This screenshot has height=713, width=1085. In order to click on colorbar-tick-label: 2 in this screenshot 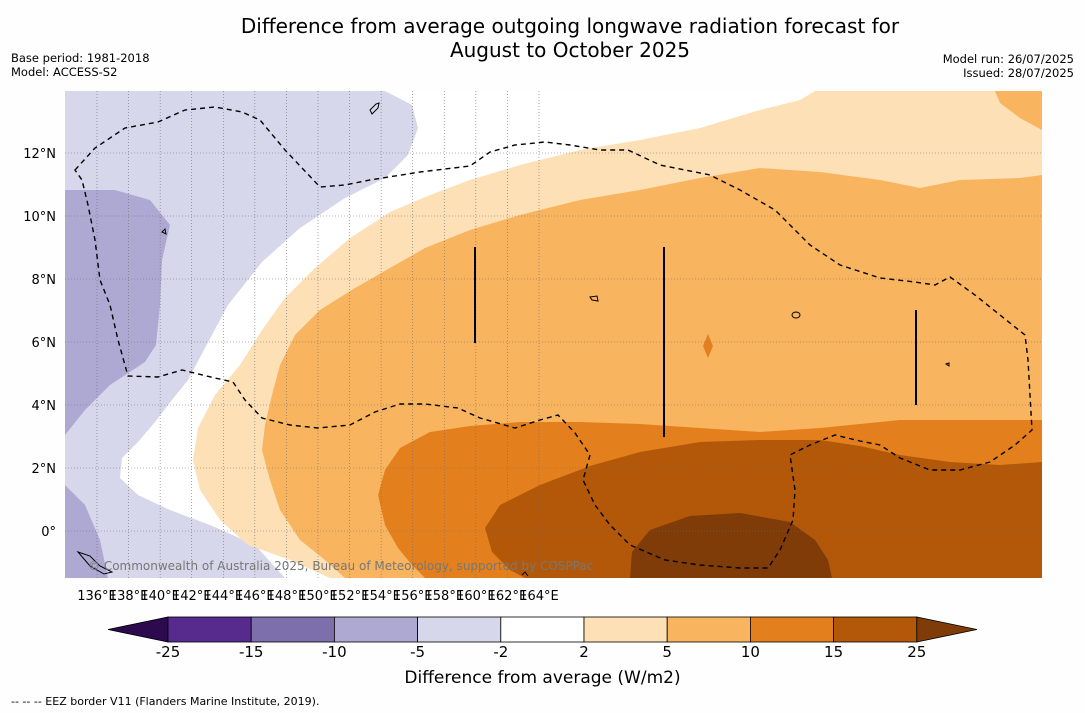, I will do `click(584, 652)`.